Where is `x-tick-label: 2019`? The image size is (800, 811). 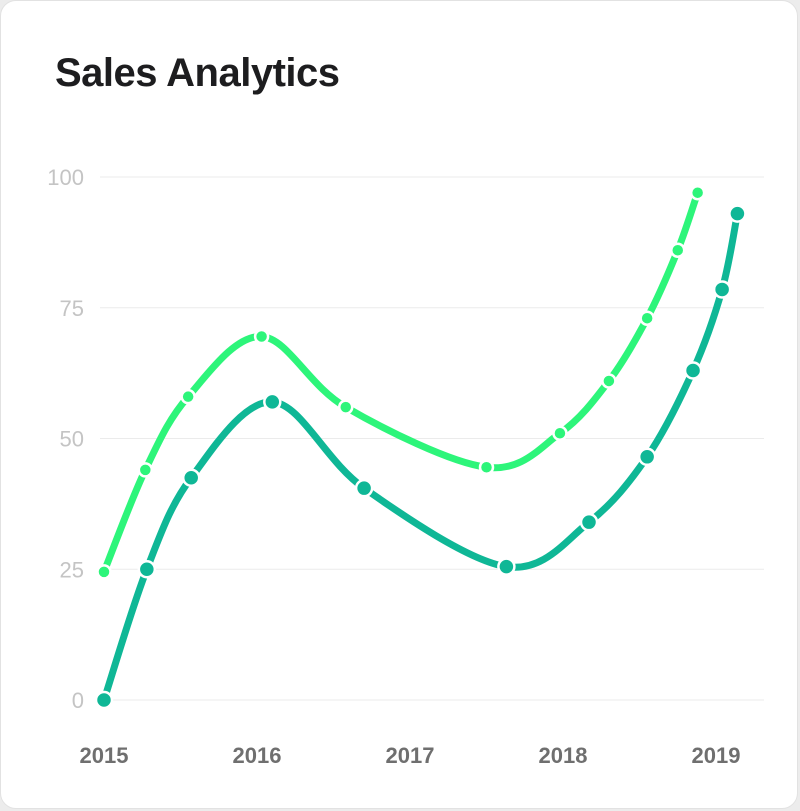 x-tick-label: 2019 is located at coordinates (716, 755).